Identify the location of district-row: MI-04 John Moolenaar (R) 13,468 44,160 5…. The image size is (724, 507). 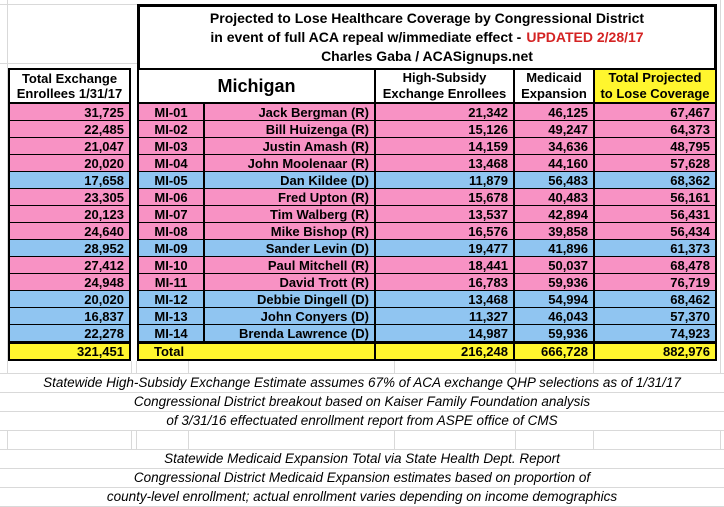
(427, 163).